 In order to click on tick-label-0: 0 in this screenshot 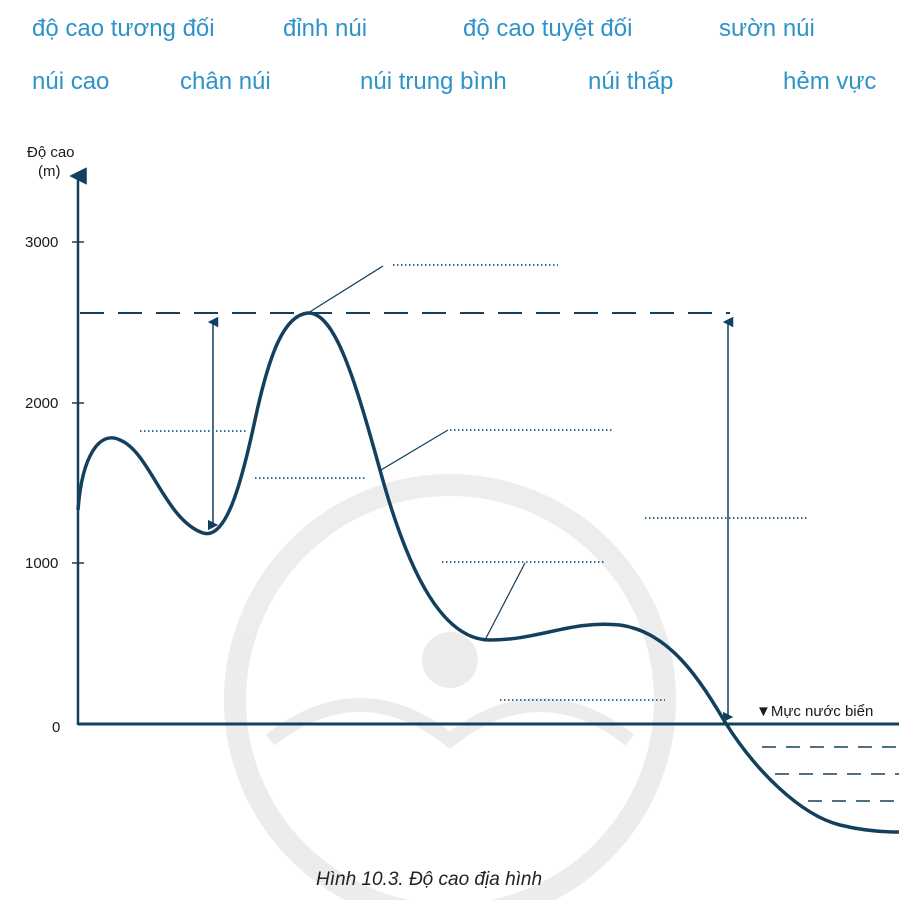, I will do `click(56, 727)`.